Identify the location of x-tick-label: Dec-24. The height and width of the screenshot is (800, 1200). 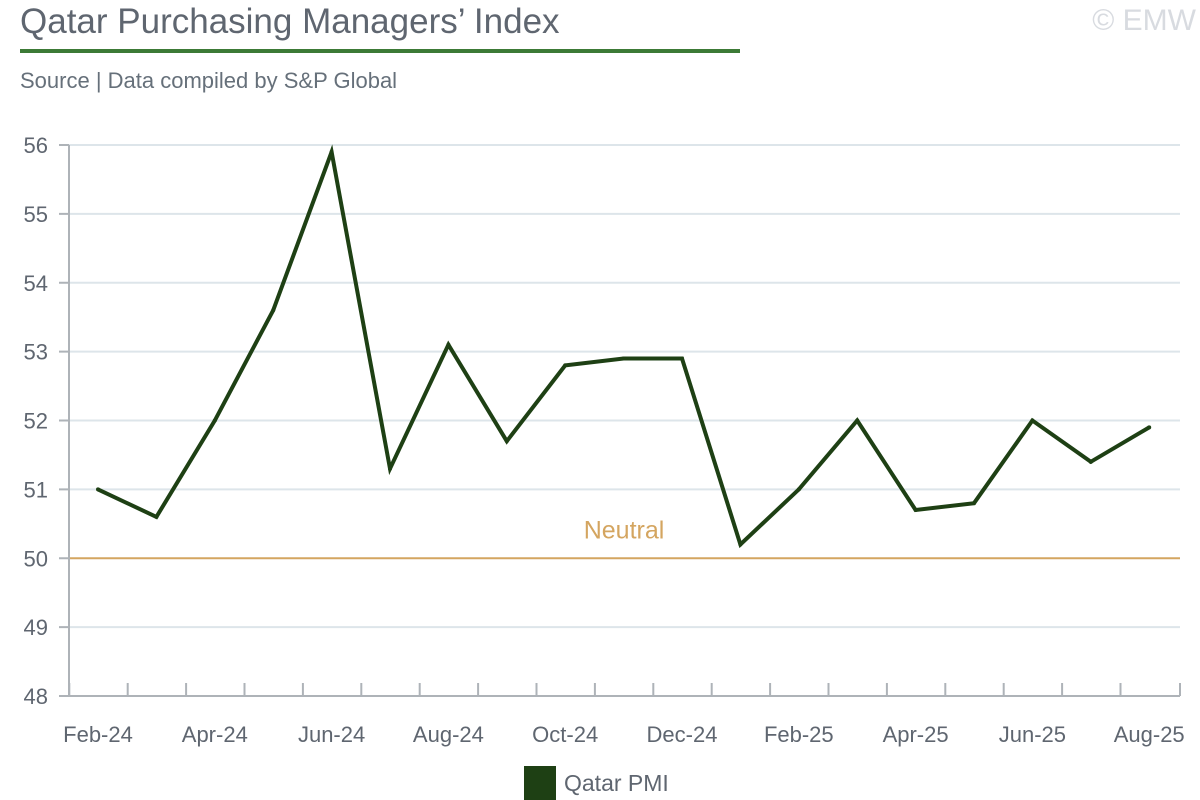
(682, 734).